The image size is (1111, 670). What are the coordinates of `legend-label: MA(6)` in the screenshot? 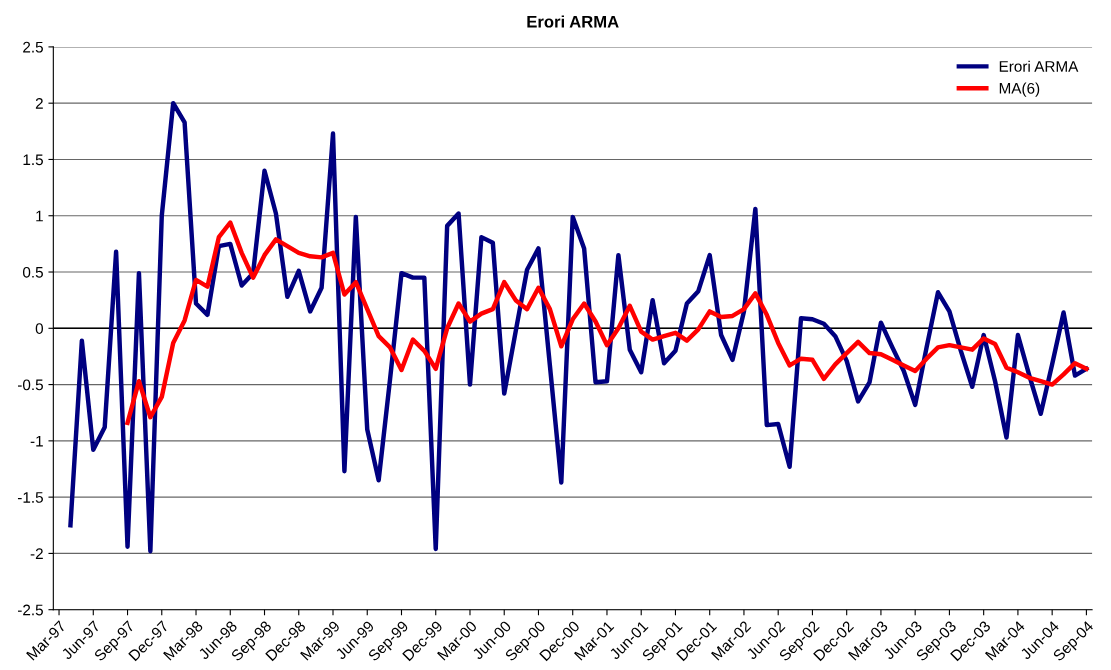 It's located at (1019, 89).